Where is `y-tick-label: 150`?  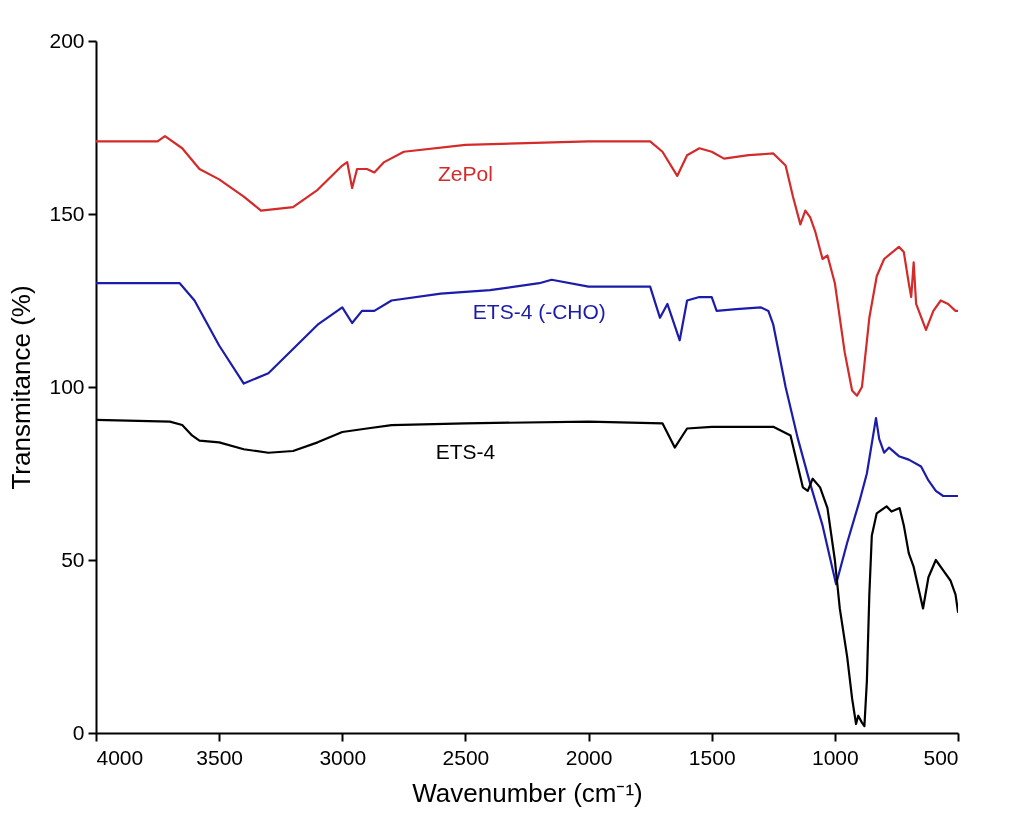 y-tick-label: 150 is located at coordinates (67, 213).